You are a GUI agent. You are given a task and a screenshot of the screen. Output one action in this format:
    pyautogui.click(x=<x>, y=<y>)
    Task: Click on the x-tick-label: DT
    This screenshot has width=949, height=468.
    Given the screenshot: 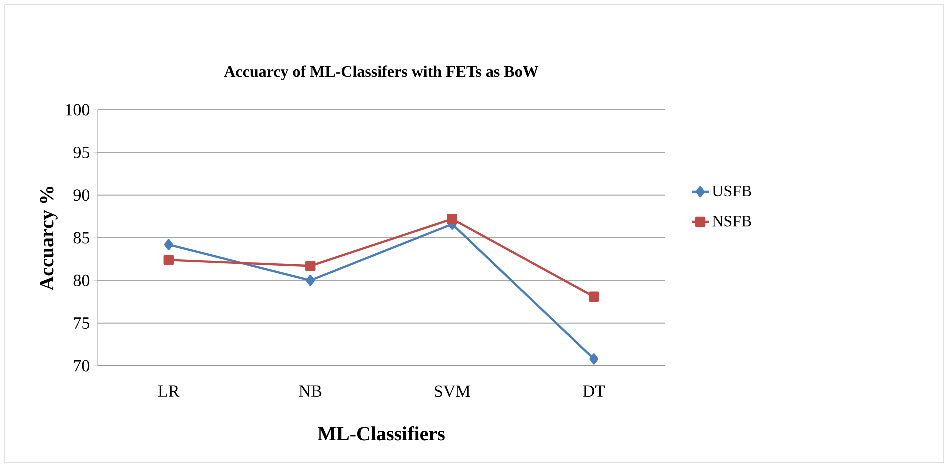 What is the action you would take?
    pyautogui.click(x=594, y=391)
    